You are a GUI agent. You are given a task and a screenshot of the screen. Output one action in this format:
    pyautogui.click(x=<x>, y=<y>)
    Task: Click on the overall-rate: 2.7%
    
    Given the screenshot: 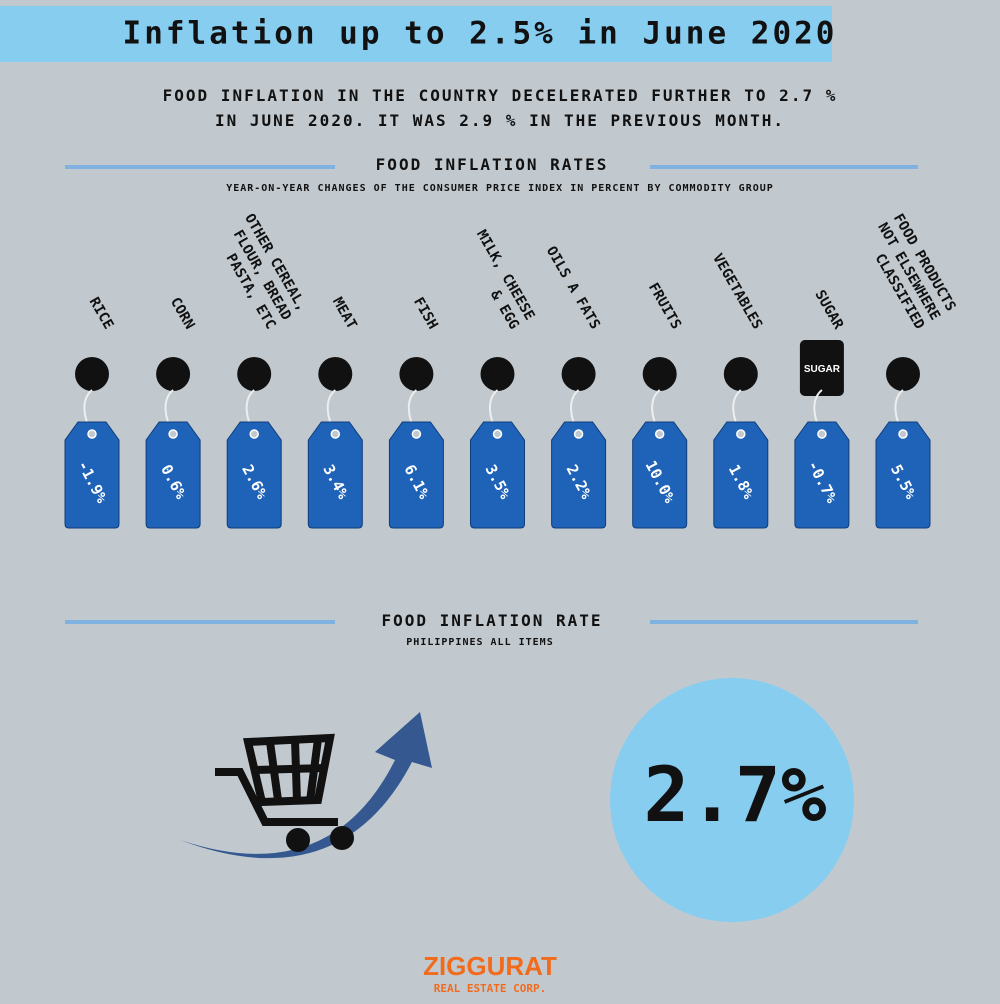 What is the action you would take?
    pyautogui.click(x=734, y=794)
    